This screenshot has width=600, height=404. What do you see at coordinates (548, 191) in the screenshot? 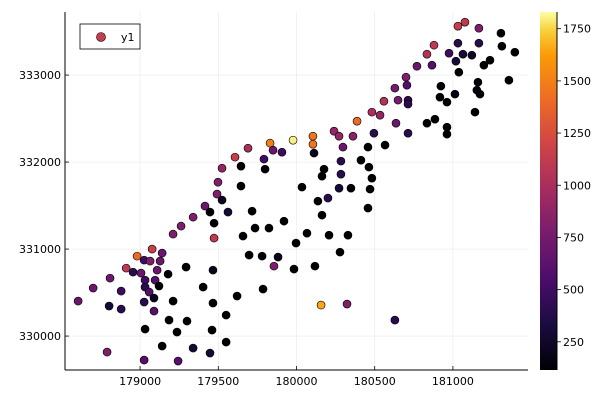
I see `colorbar-gradient` at bounding box center [548, 191].